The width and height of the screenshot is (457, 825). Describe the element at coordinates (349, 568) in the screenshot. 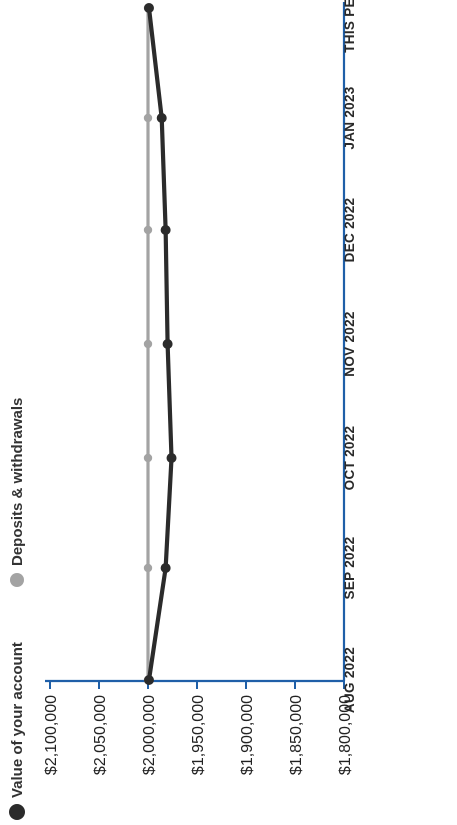

I see `x-tick-label: SEP 2022` at that location.